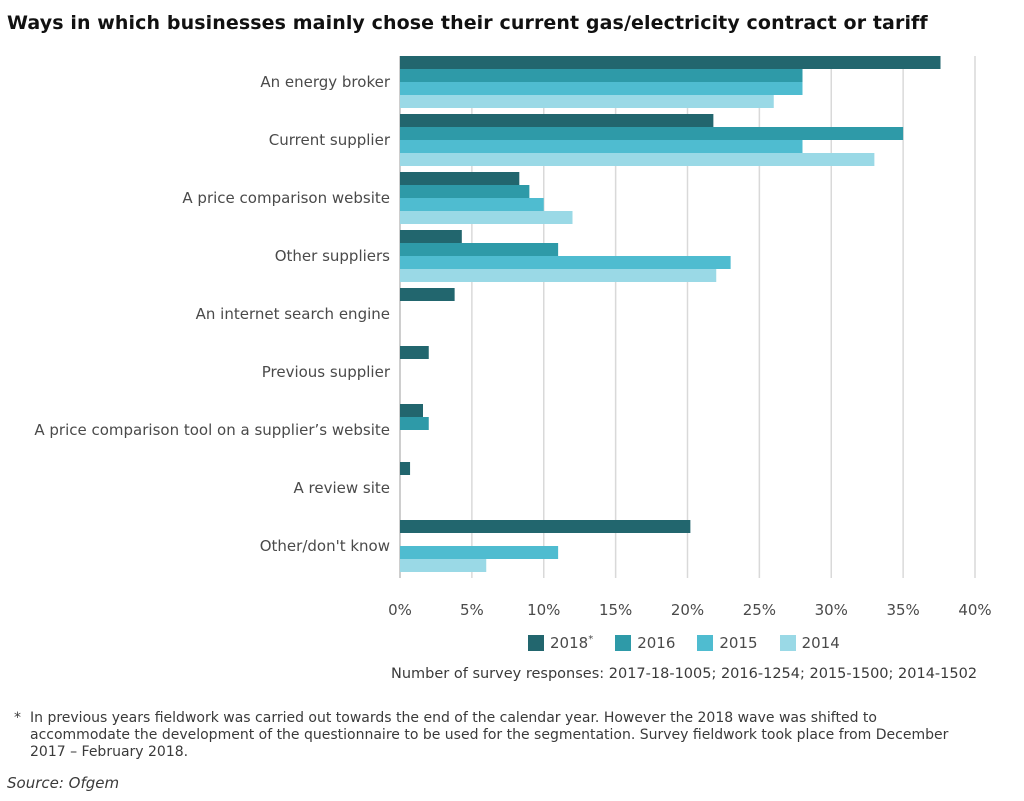 The width and height of the screenshot is (1024, 801). I want to click on legend-item-2014: 2014, so click(809, 643).